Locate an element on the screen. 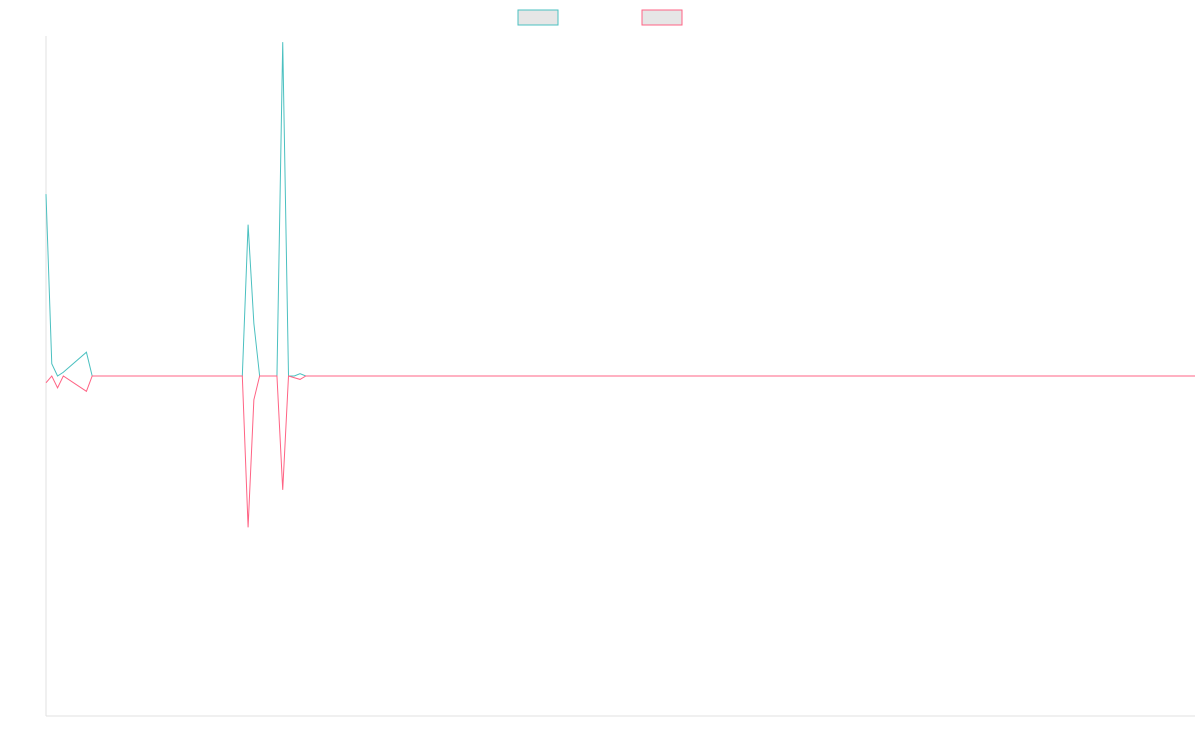  legend is located at coordinates (600, 17).